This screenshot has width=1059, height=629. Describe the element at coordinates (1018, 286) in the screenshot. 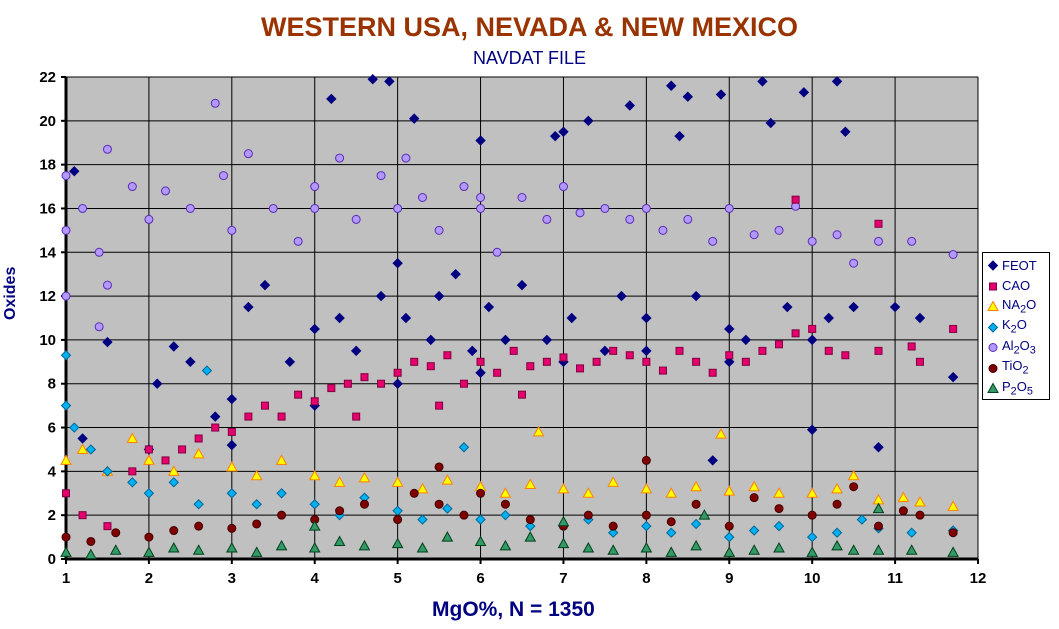

I see `legend-item-cao: CAO` at that location.